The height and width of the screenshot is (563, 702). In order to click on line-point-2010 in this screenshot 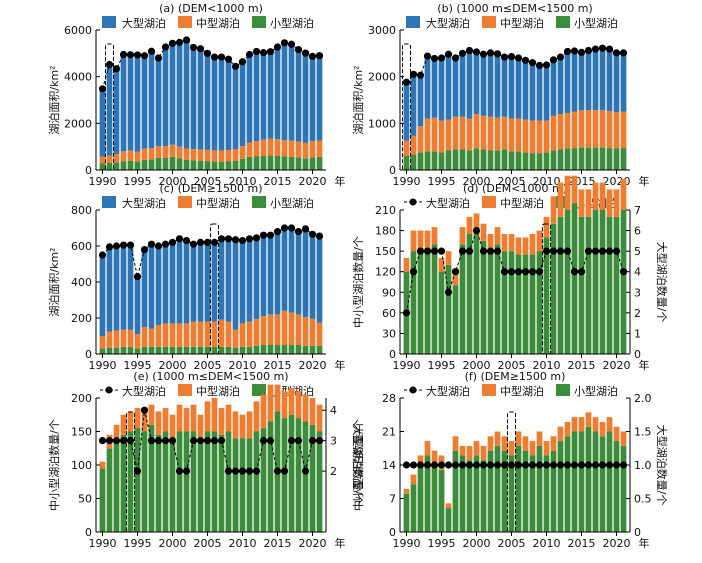, I will do `click(546, 65)`.